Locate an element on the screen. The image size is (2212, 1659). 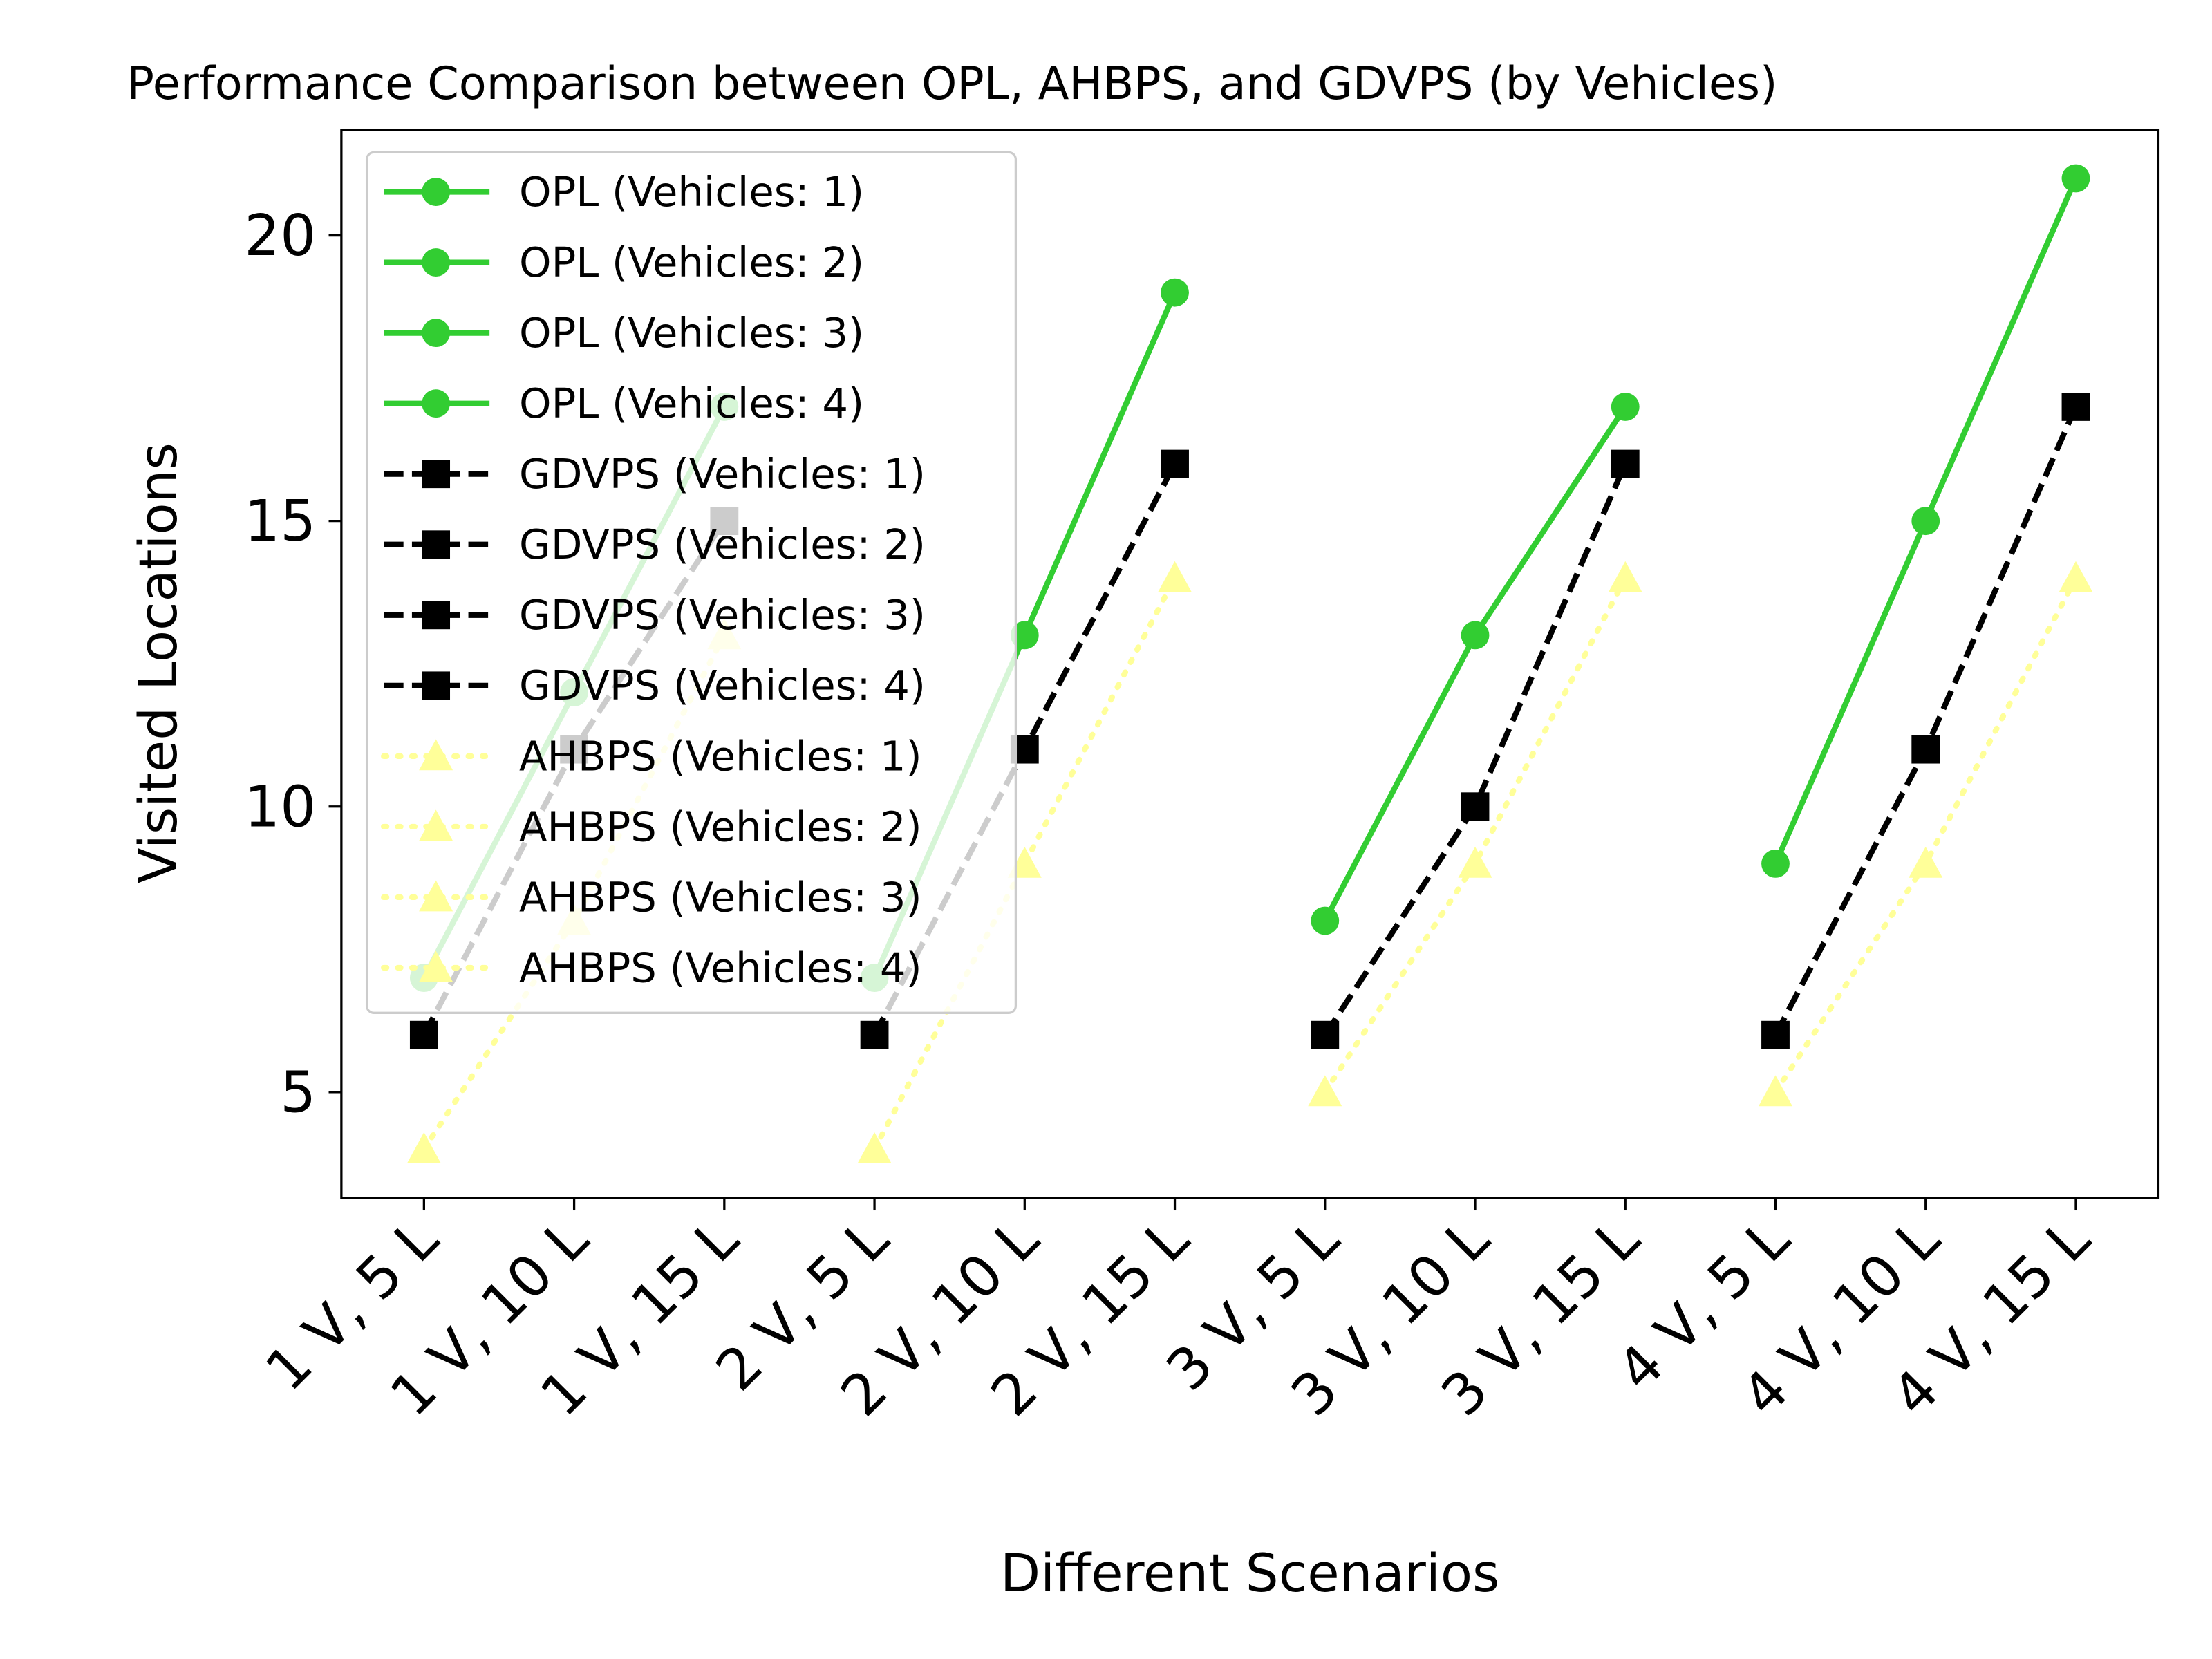
x-axis-label: Different Scenarios is located at coordinates (1249, 1573).